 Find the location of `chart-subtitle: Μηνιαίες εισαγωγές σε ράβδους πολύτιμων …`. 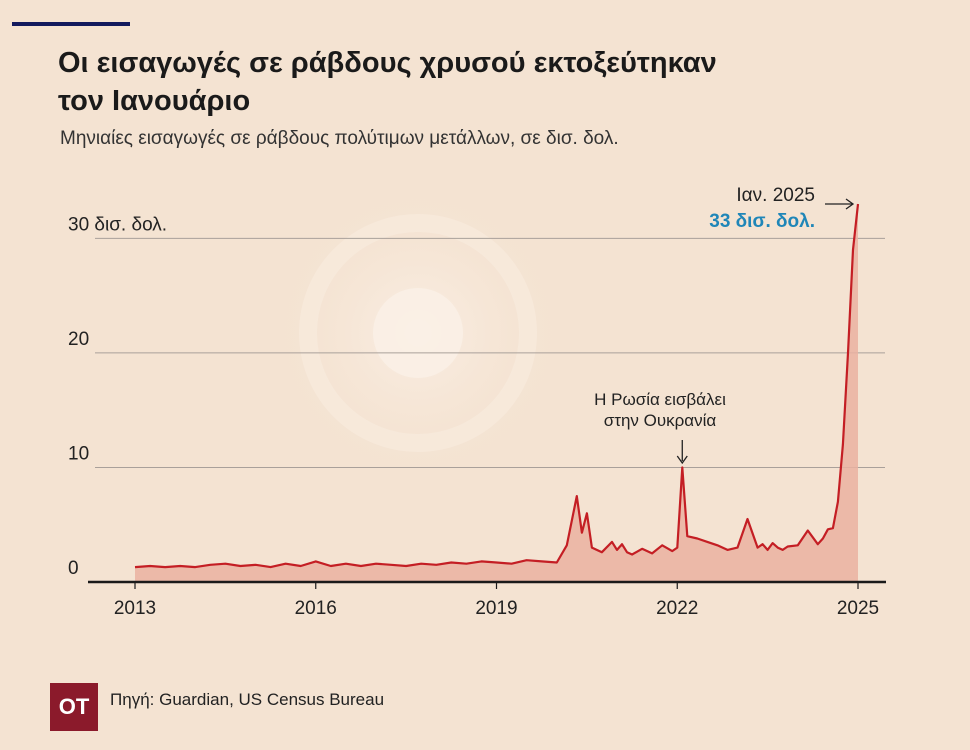

chart-subtitle: Μηνιαίες εισαγωγές σε ράβδους πολύτιμων … is located at coordinates (339, 138).